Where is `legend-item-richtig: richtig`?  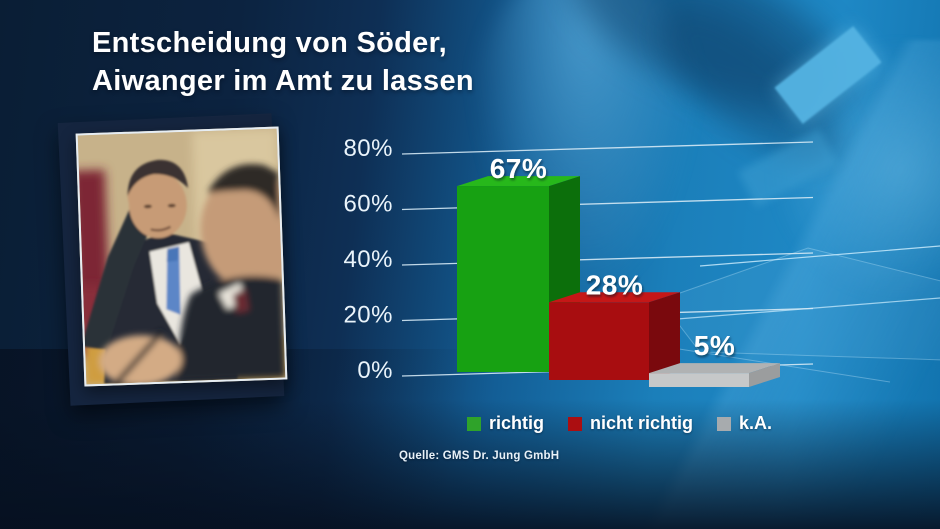
legend-item-richtig: richtig is located at coordinates (505, 423).